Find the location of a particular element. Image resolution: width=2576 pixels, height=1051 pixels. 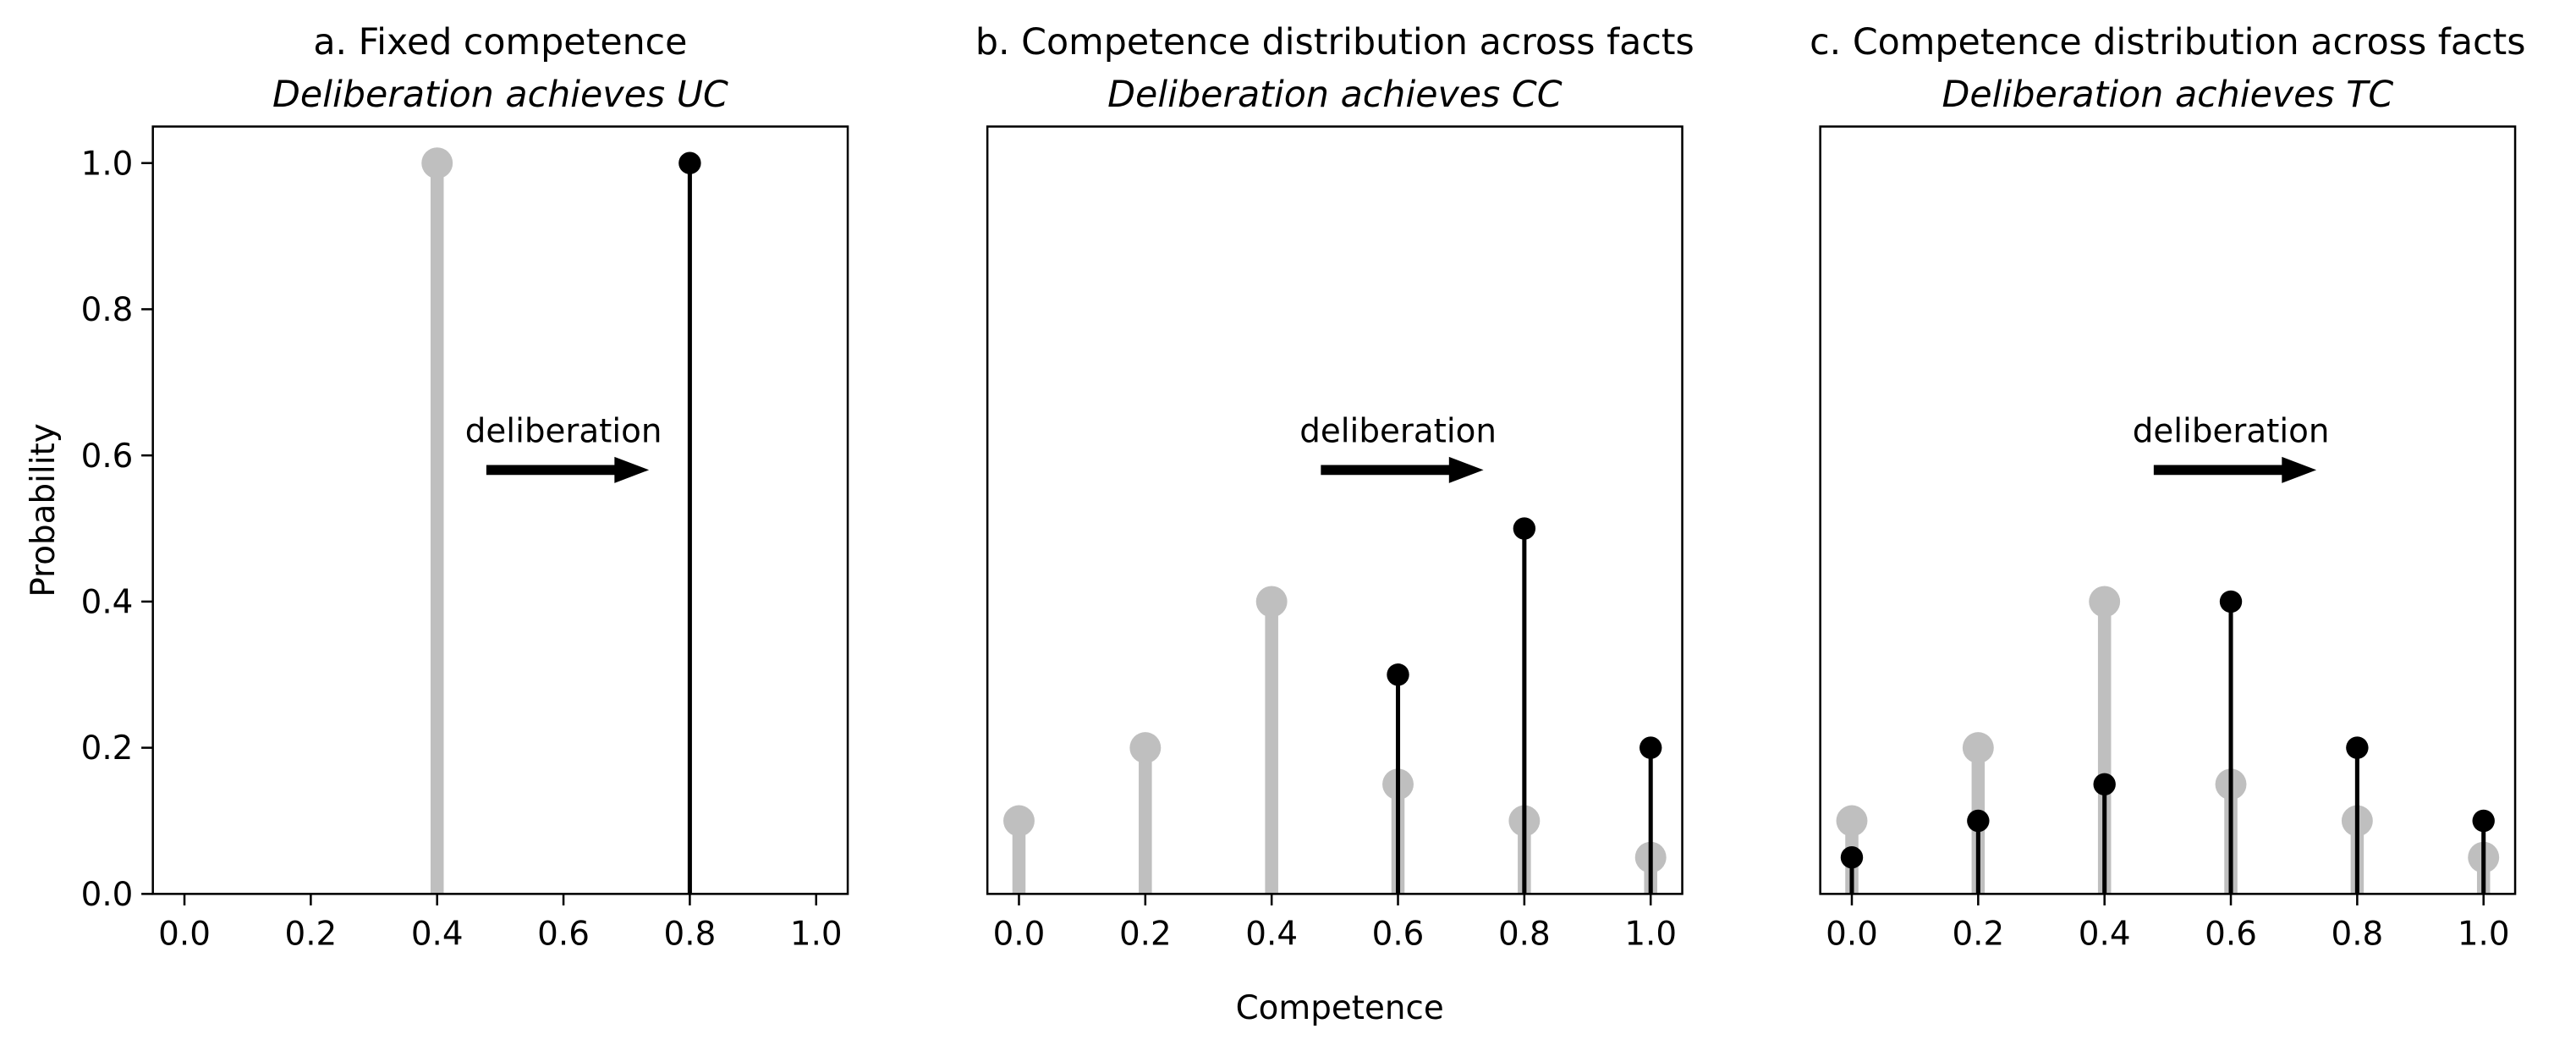

y-tick-label: 0.2 is located at coordinates (108, 748).